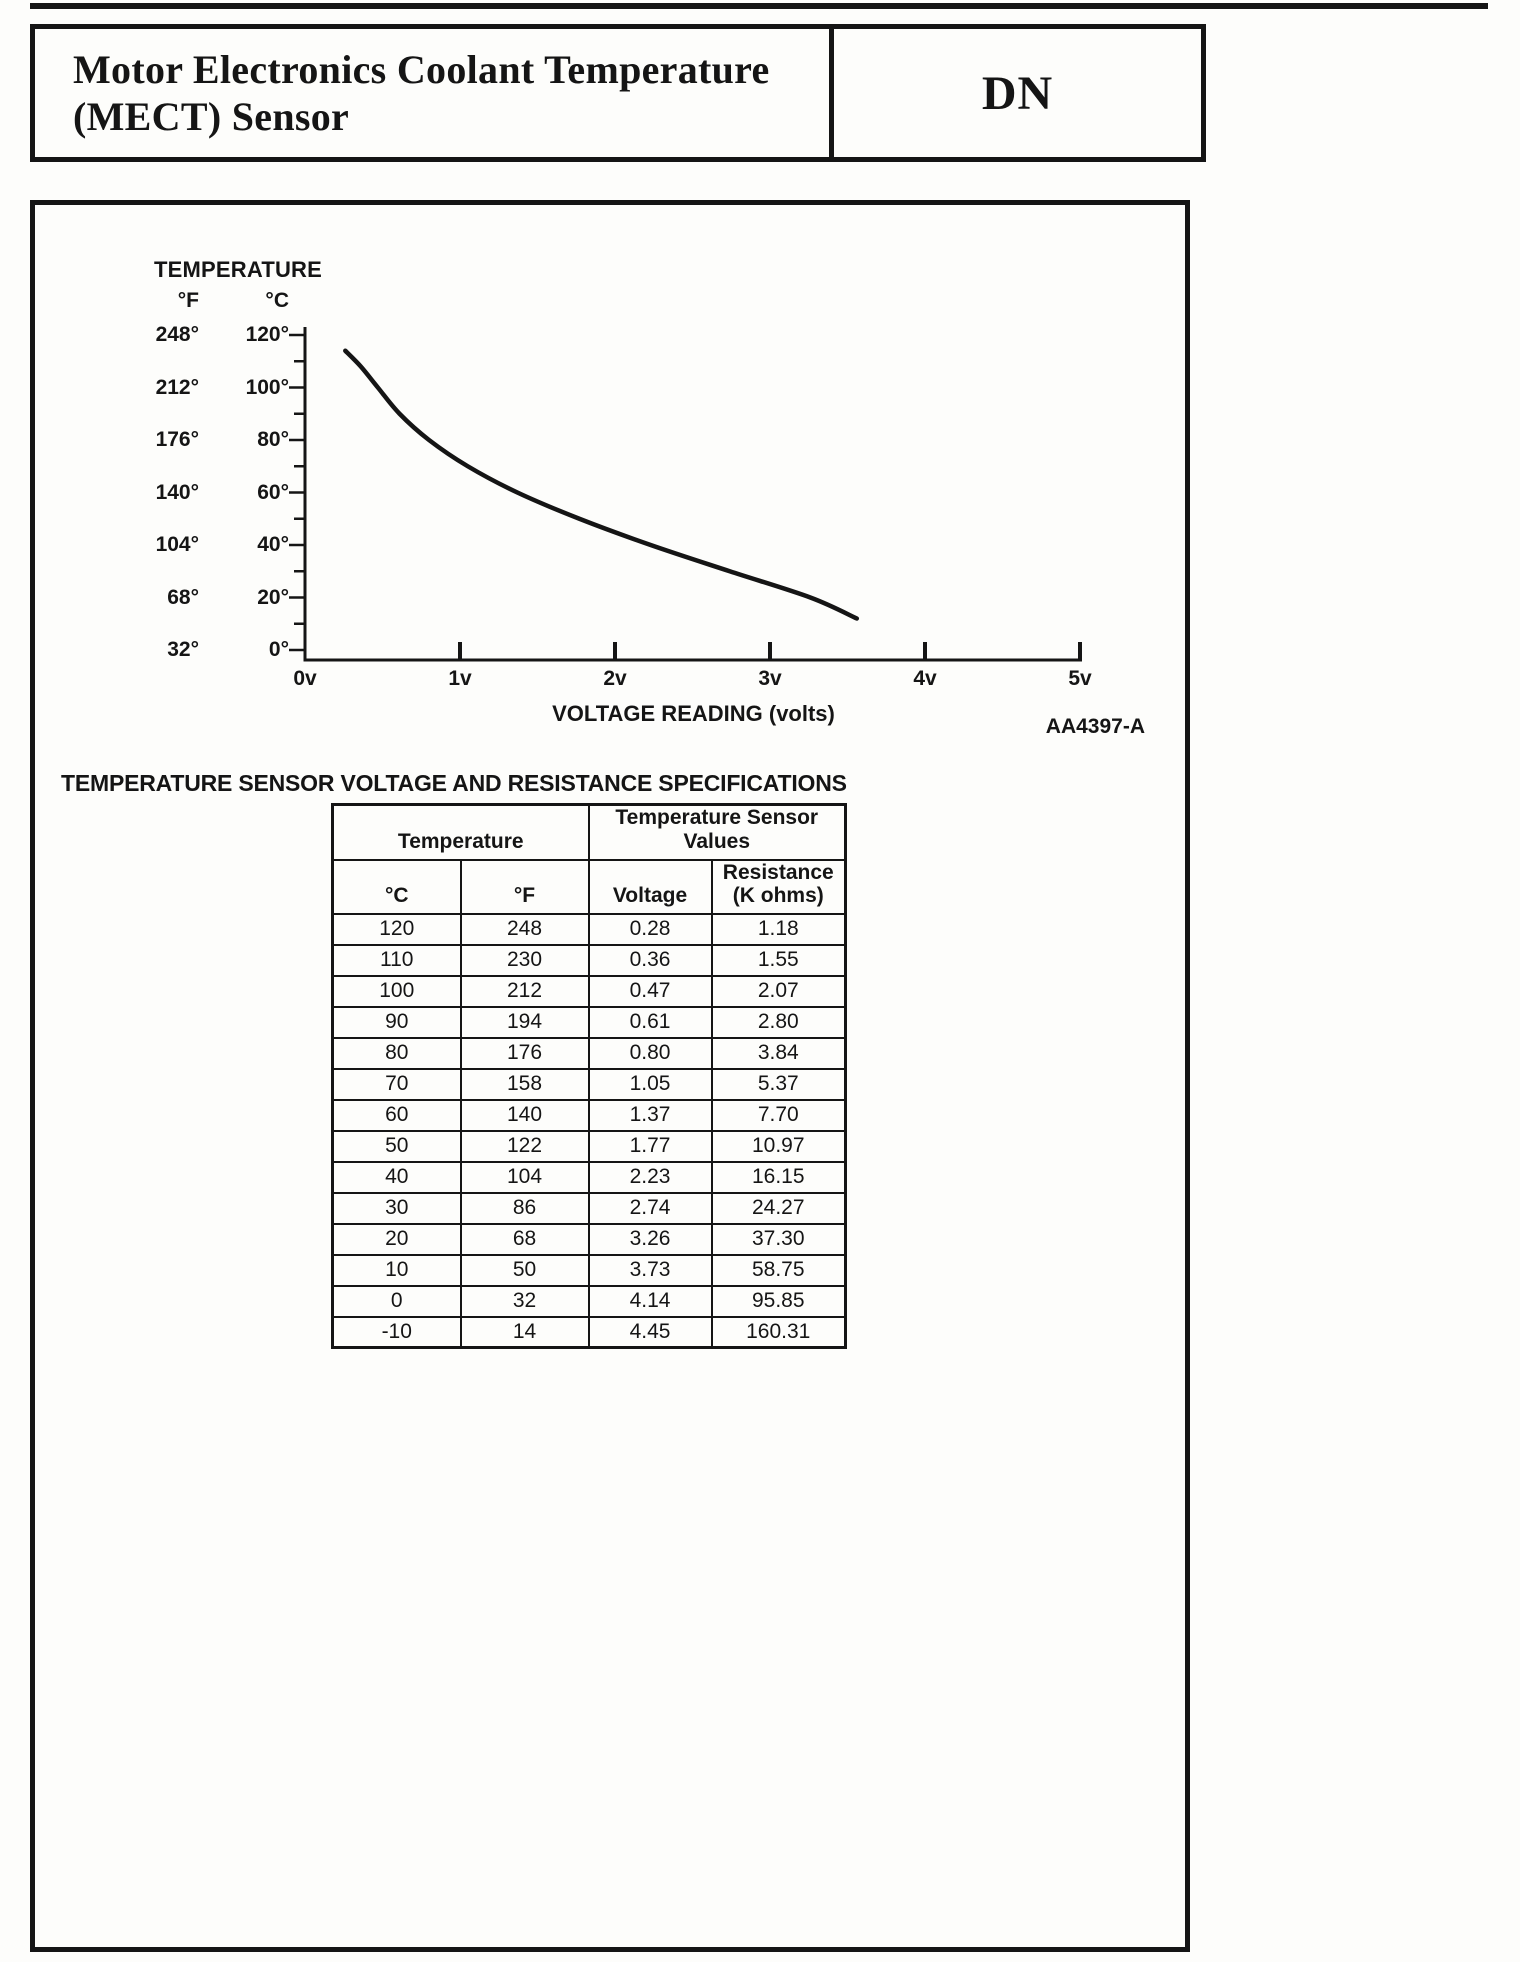 The image size is (1520, 1962). Describe the element at coordinates (650, 929) in the screenshot. I see `table-cell: 0.28` at that location.